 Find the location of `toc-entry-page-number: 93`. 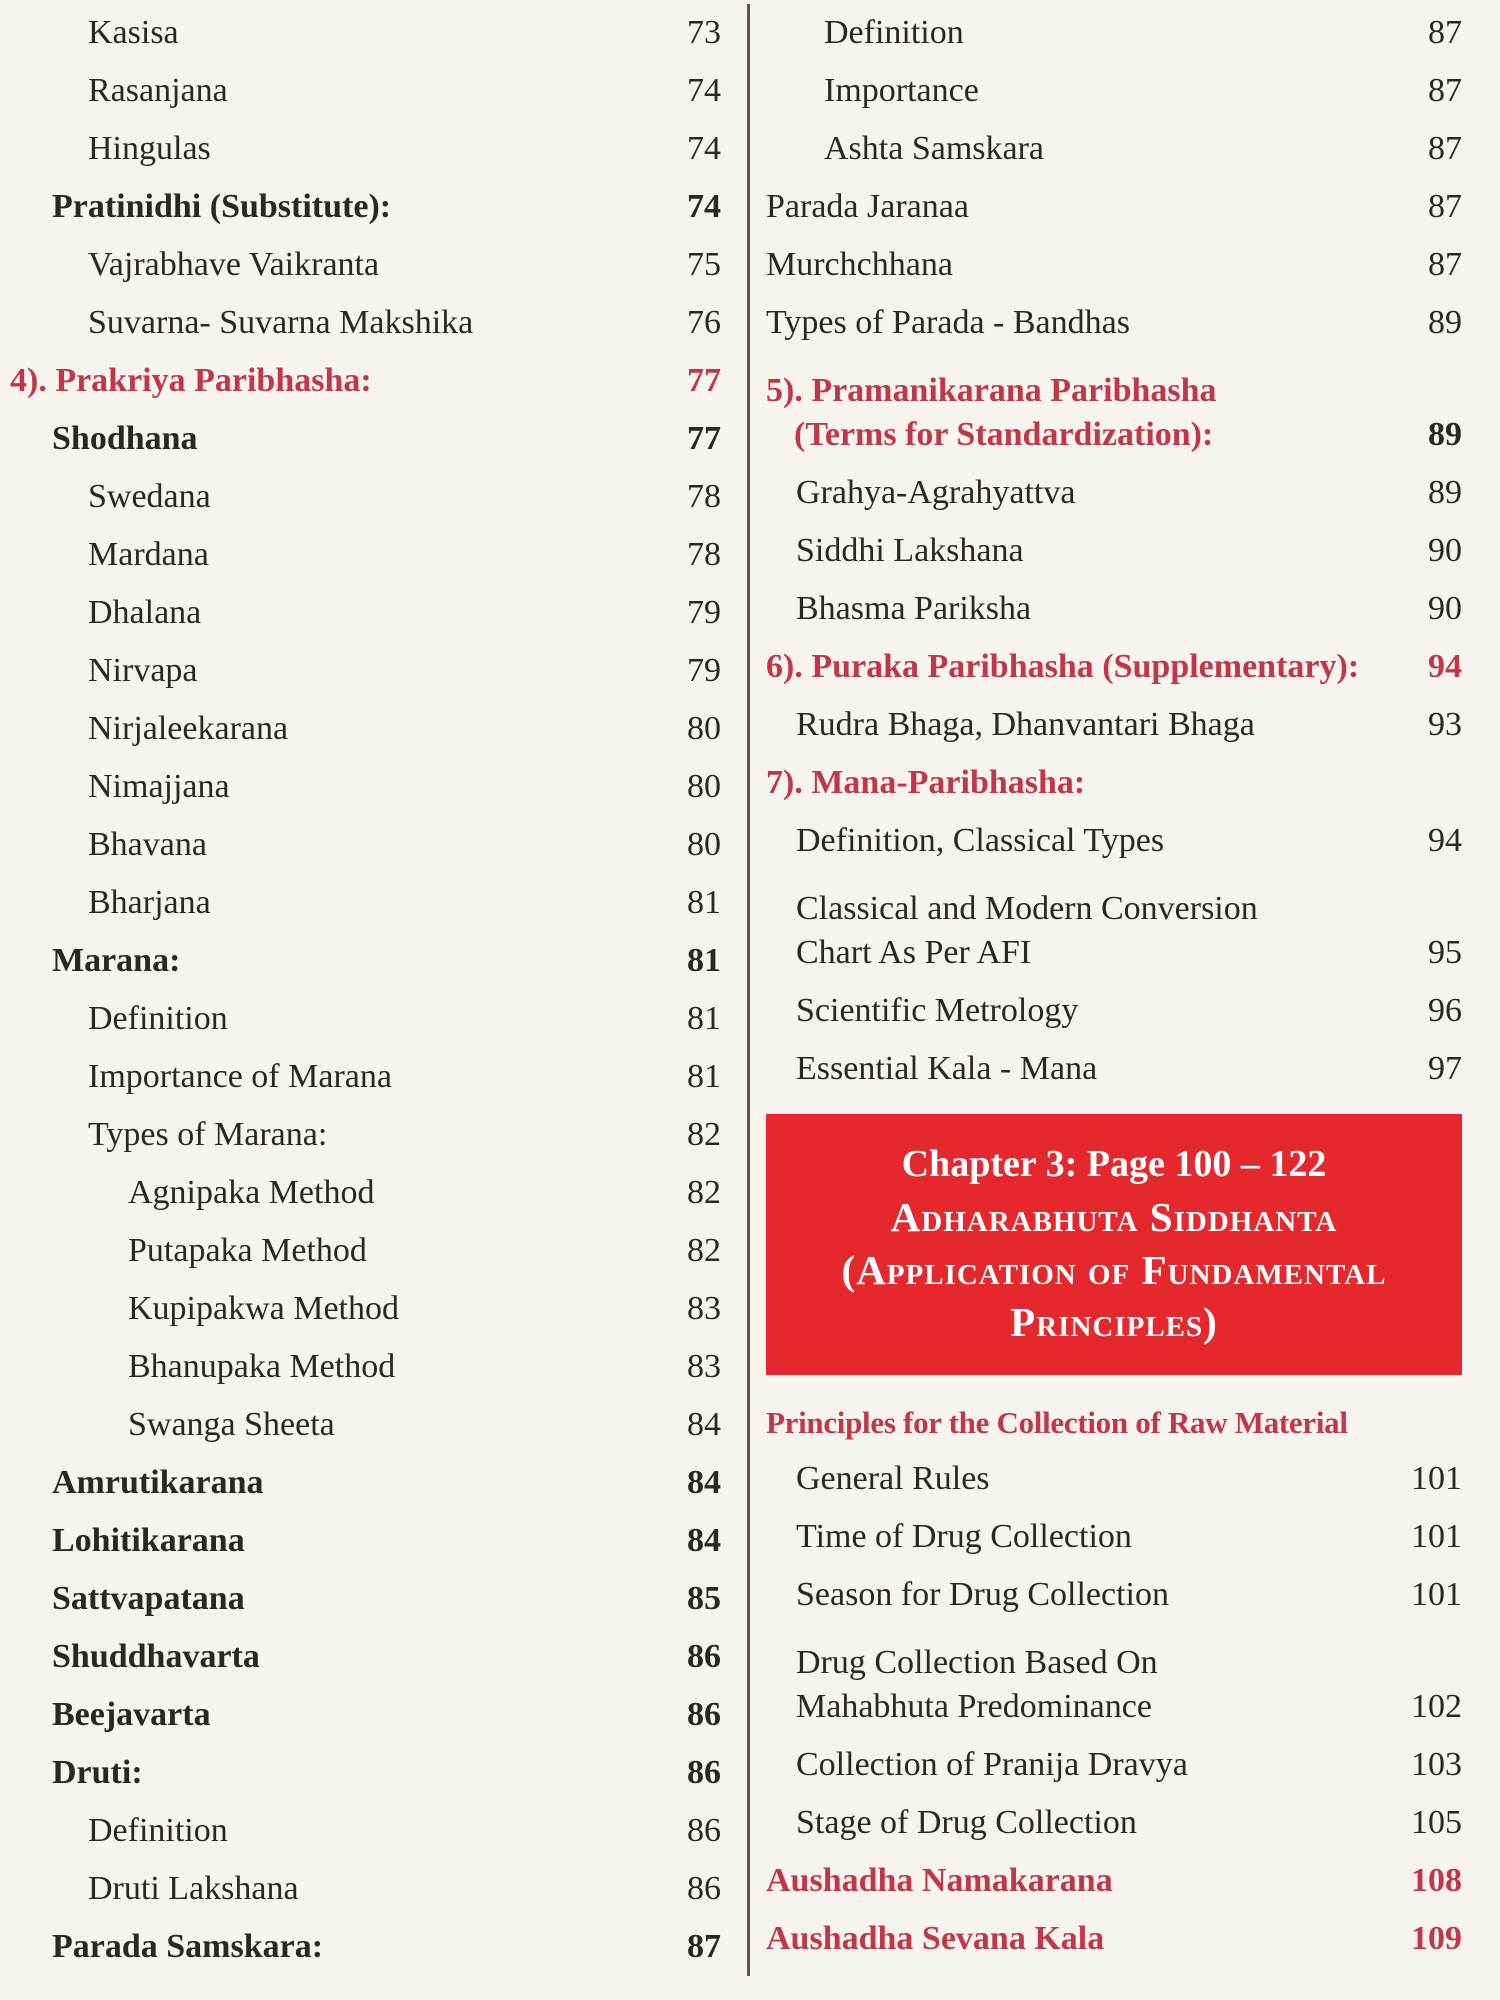

toc-entry-page-number: 93 is located at coordinates (1445, 724).